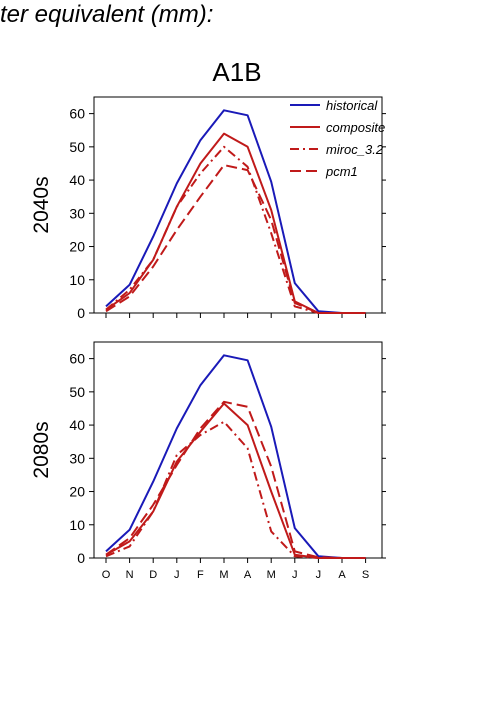 The height and width of the screenshot is (709, 501). Describe the element at coordinates (236, 72) in the screenshot. I see `scenario-title: A1B` at that location.